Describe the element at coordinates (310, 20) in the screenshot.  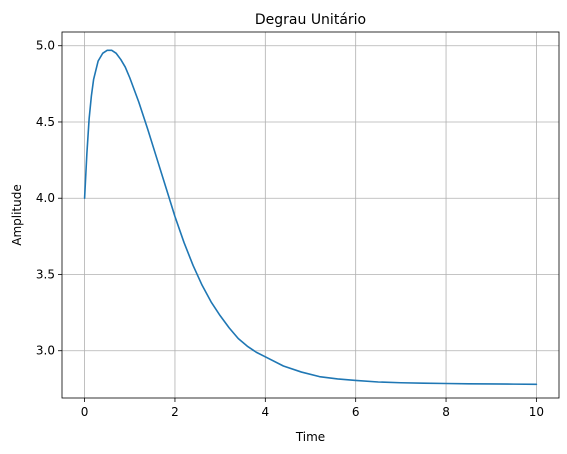
I see `chart-title: Degrau Unitário` at that location.